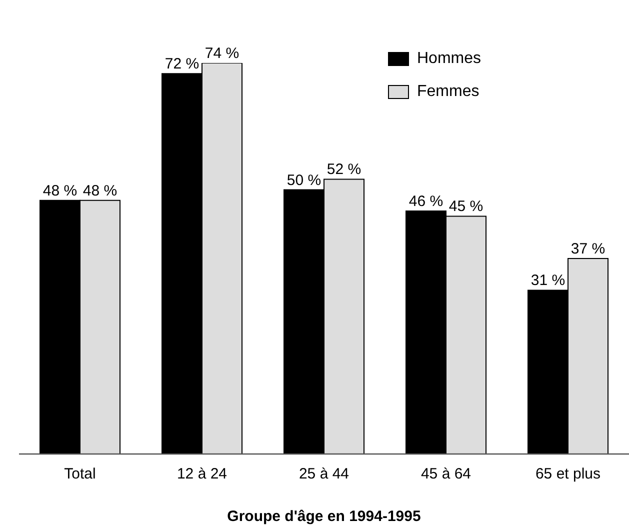 The image size is (629, 525). Describe the element at coordinates (448, 91) in the screenshot. I see `legend-label: Femmes` at that location.